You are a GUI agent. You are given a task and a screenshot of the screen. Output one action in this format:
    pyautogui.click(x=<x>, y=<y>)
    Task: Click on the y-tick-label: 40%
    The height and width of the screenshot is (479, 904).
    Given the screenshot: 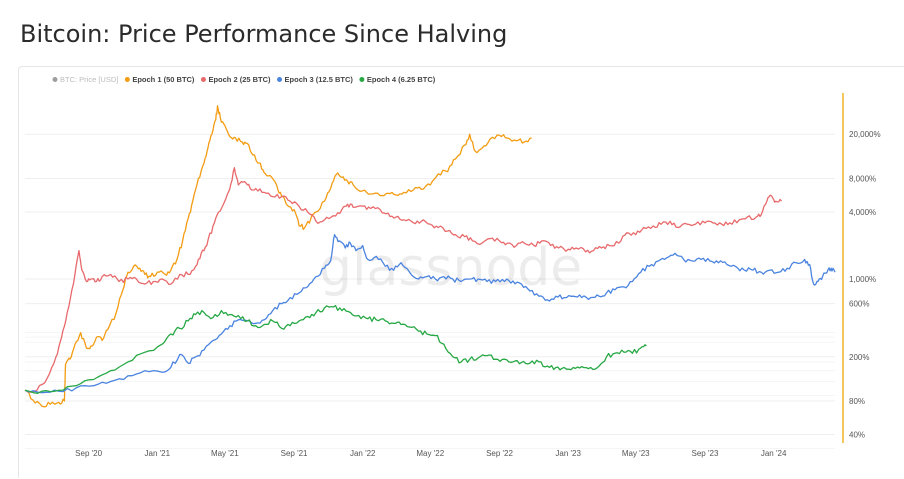 What is the action you would take?
    pyautogui.click(x=857, y=435)
    